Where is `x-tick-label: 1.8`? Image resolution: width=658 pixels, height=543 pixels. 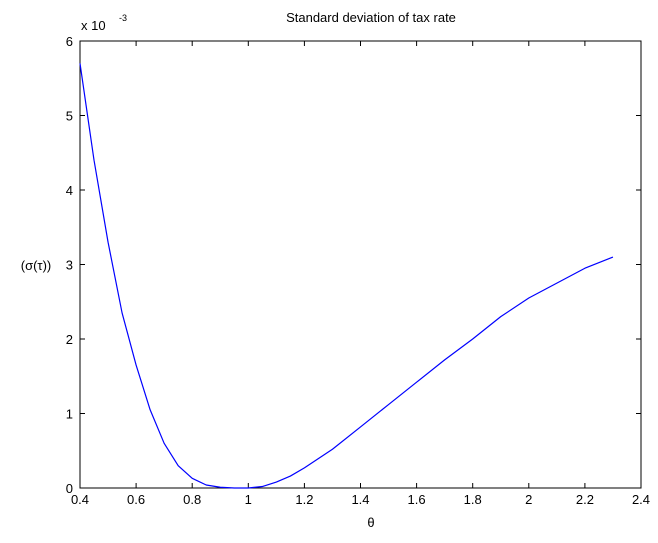
x-tick-label: 1.8 is located at coordinates (473, 499).